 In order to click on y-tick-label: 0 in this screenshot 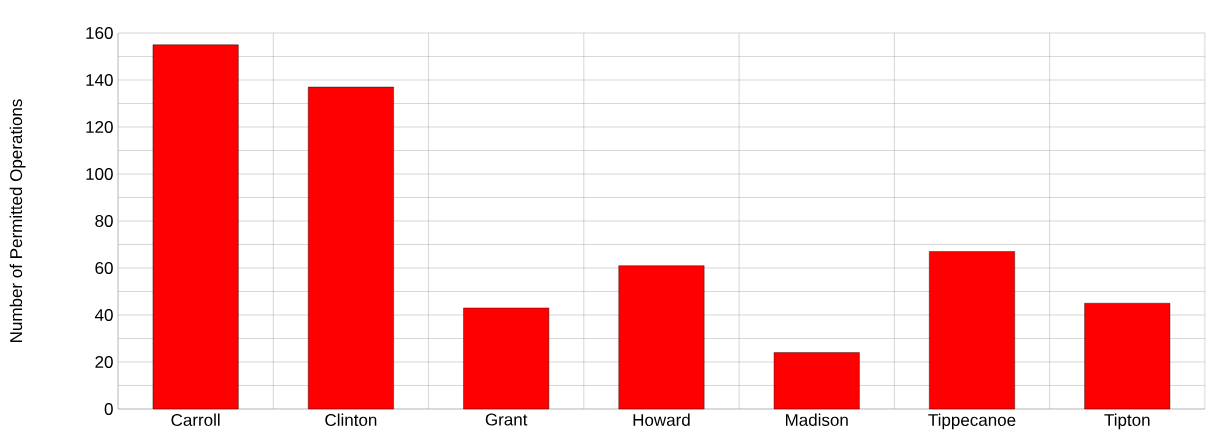, I will do `click(108, 409)`.